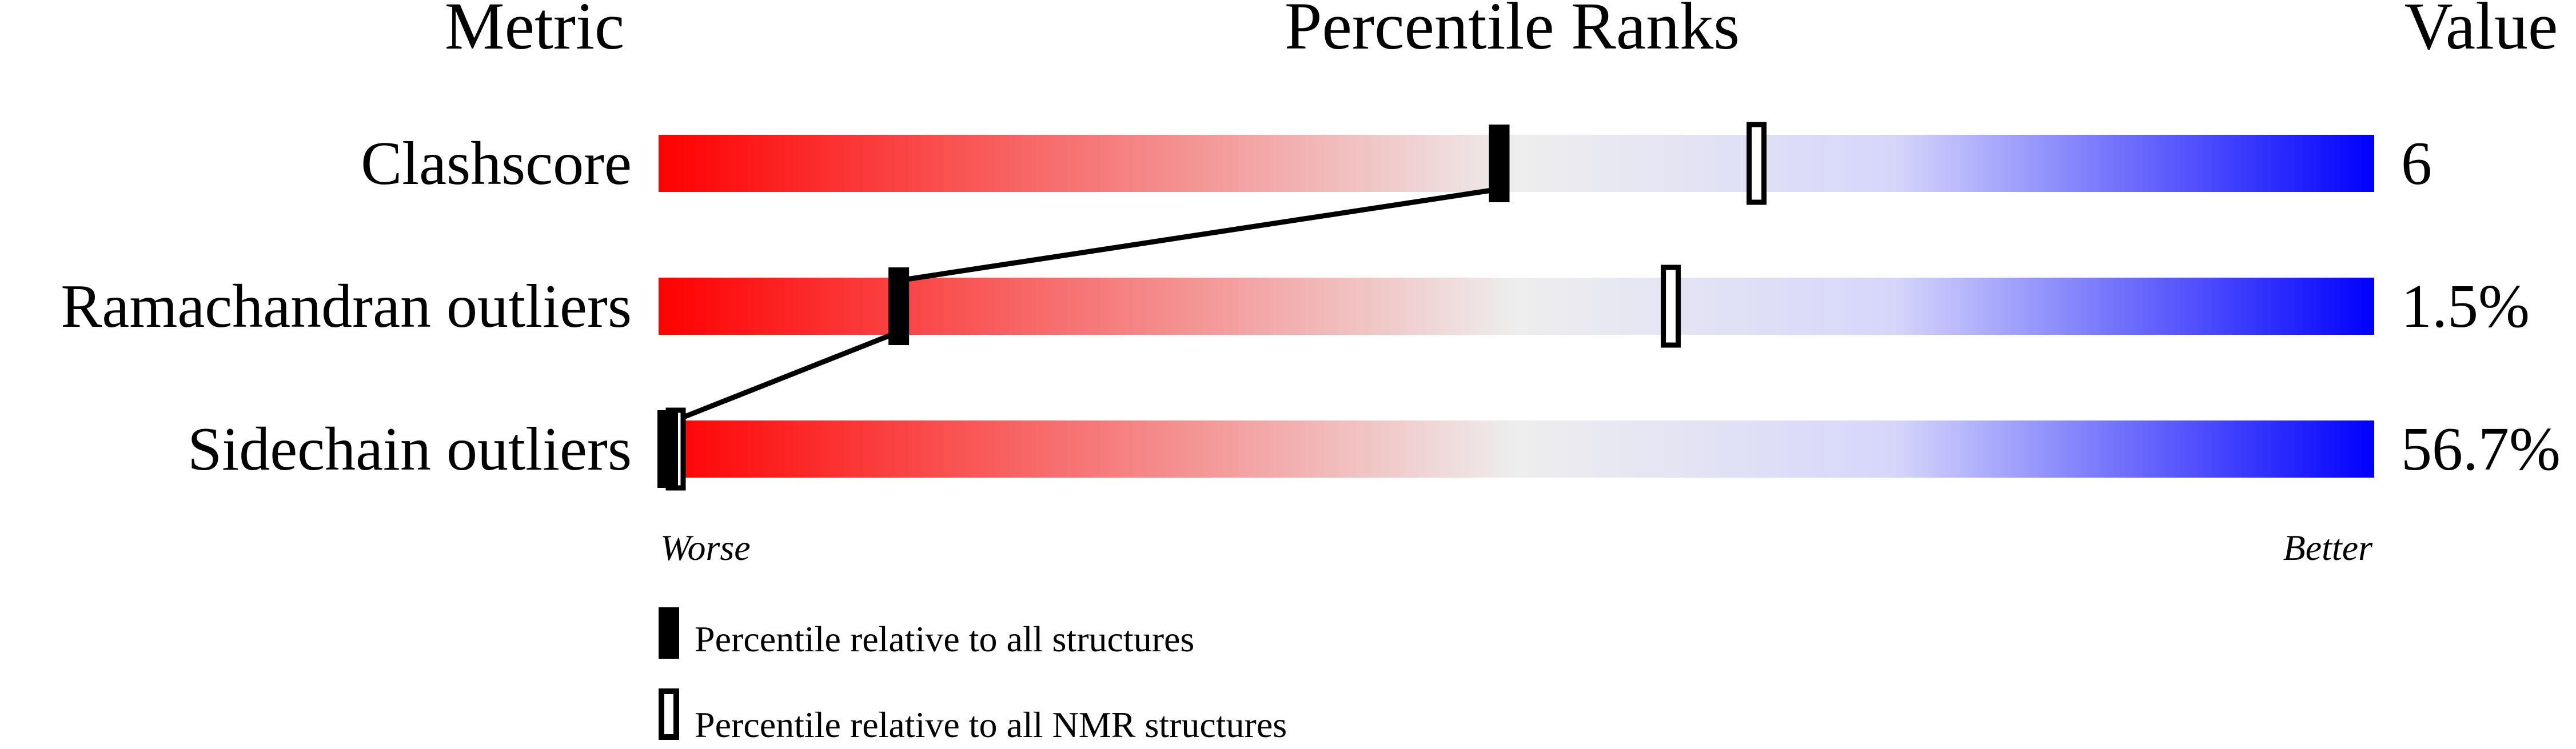 This screenshot has height=749, width=2576. I want to click on axis-better-label: Better, so click(2328, 547).